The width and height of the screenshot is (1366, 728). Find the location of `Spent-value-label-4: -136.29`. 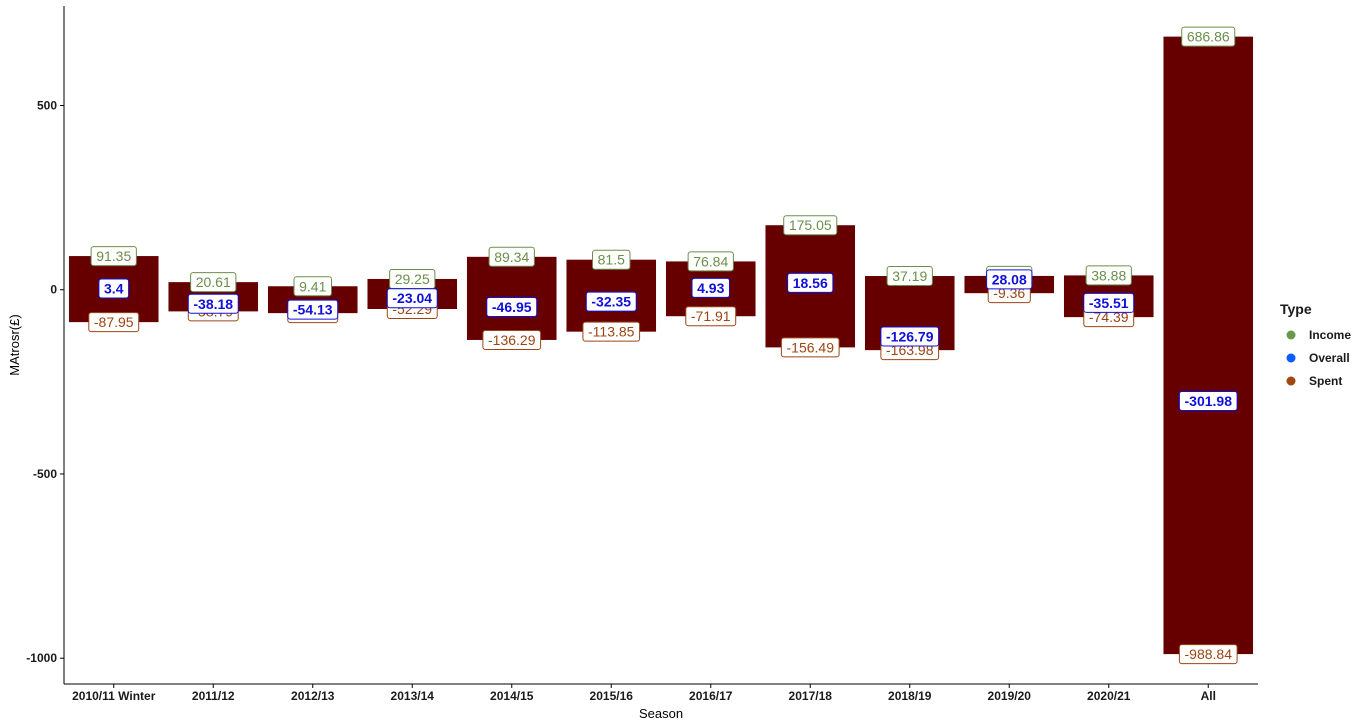

Spent-value-label-4: -136.29 is located at coordinates (512, 339).